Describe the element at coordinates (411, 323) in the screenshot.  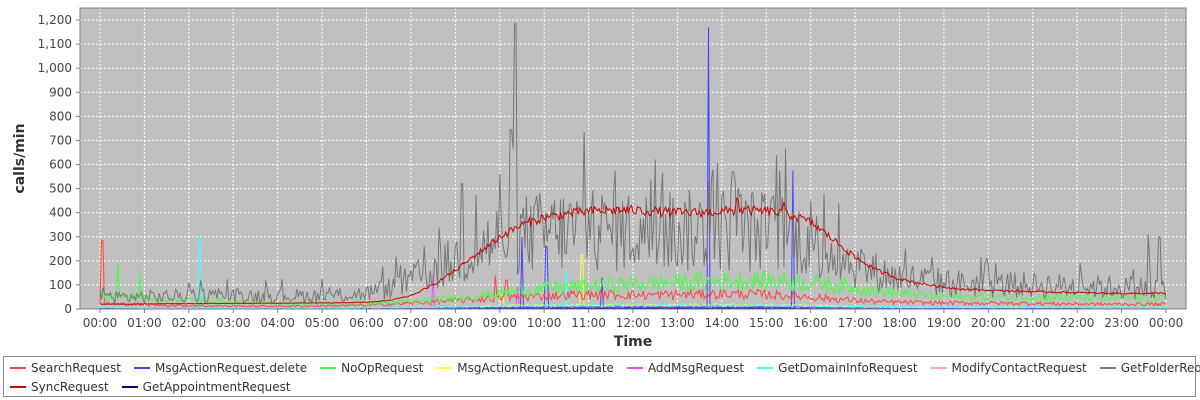
I see `x-tick-label: 07:00` at that location.